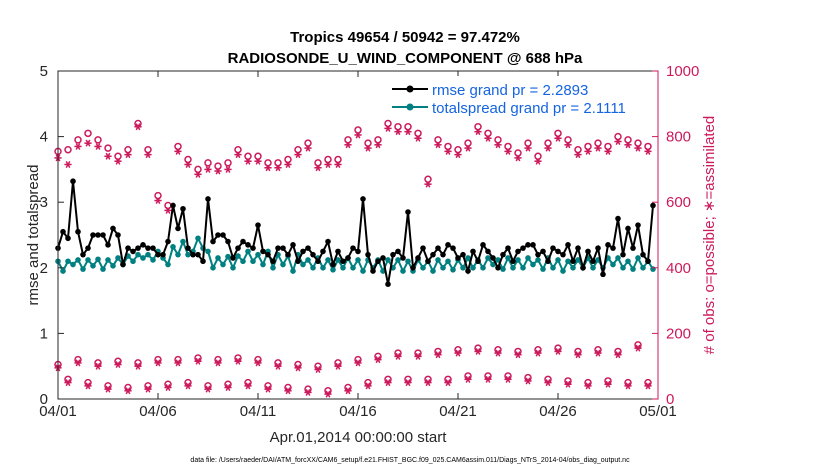 The image size is (830, 470). Describe the element at coordinates (682, 71) in the screenshot. I see `y-right-tick-label: 1000` at that location.